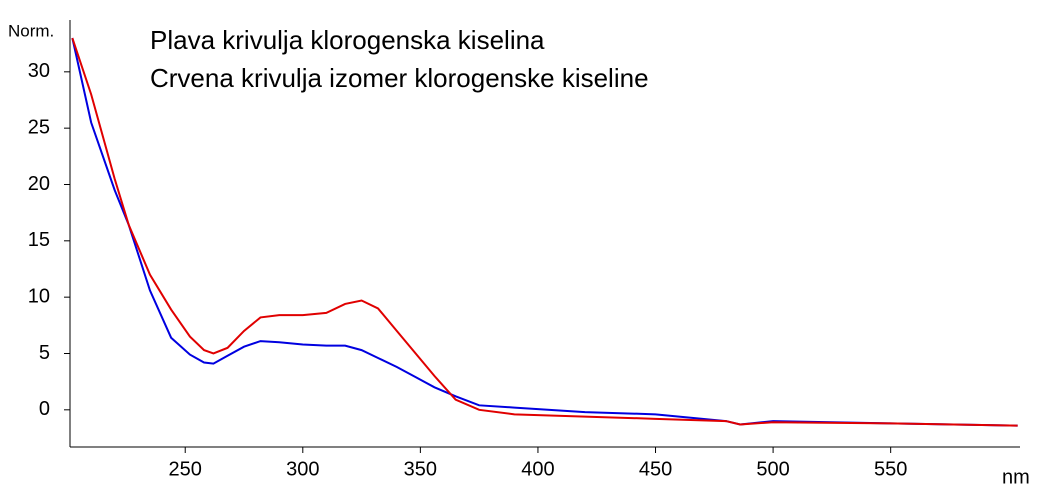 Image resolution: width=1043 pixels, height=491 pixels. What do you see at coordinates (537, 469) in the screenshot?
I see `x-tick-label: 400` at bounding box center [537, 469].